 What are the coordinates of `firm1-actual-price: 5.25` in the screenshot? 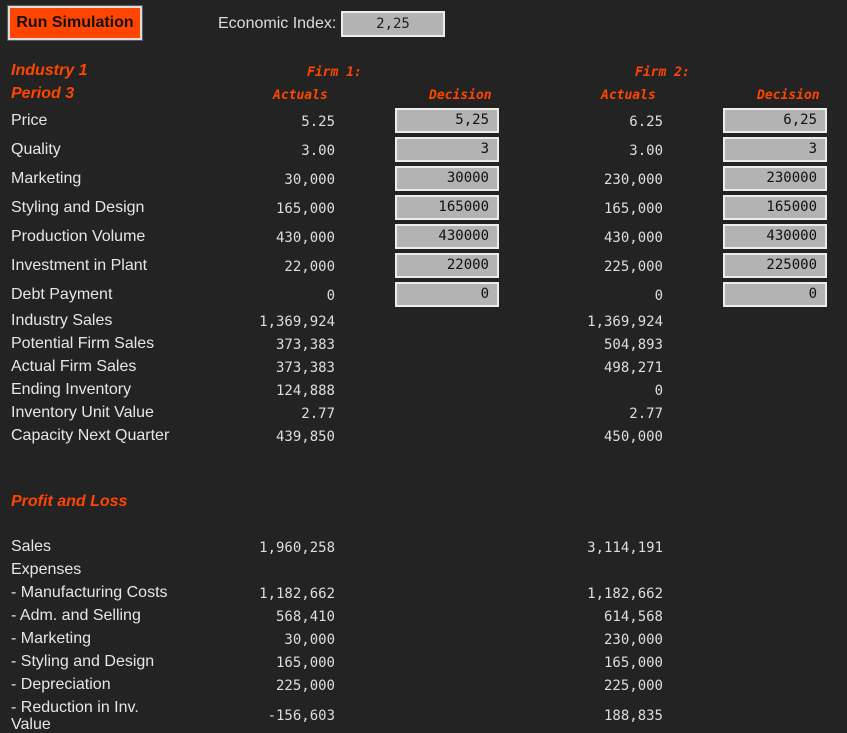 It's located at (318, 122).